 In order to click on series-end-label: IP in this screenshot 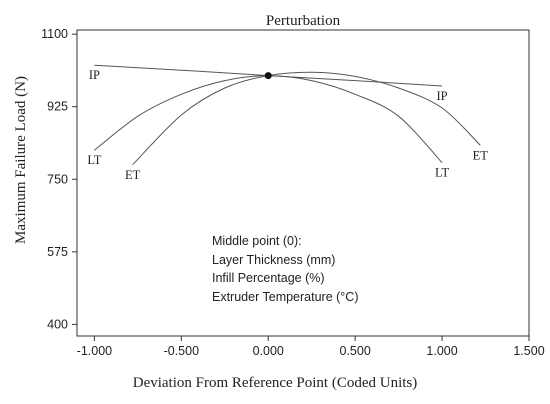, I will do `click(442, 96)`.